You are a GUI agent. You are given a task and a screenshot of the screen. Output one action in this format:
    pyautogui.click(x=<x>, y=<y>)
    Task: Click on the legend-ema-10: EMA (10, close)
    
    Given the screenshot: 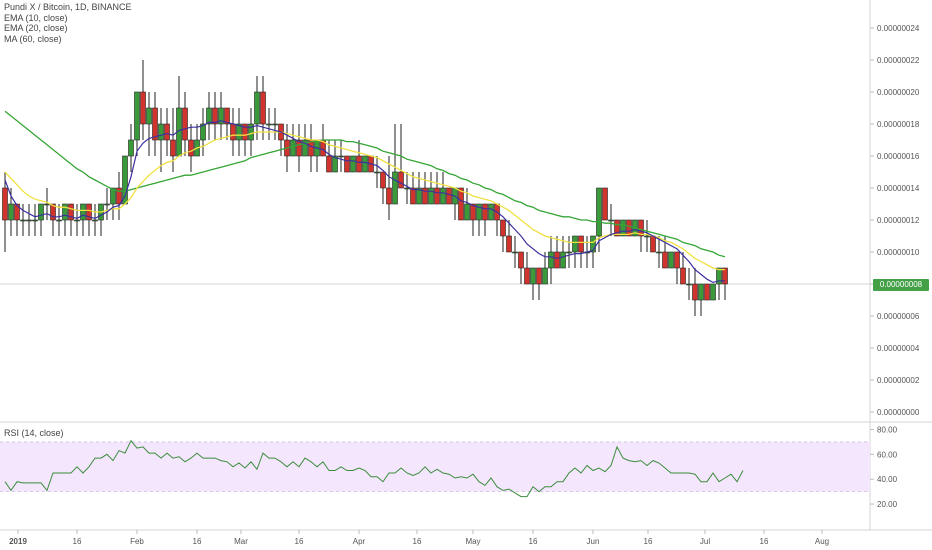 What is the action you would take?
    pyautogui.click(x=36, y=17)
    